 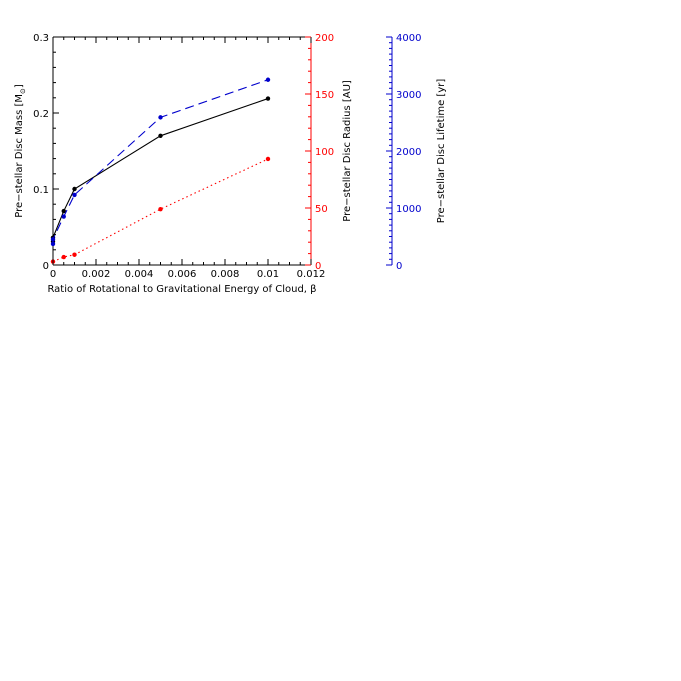 What do you see at coordinates (53, 274) in the screenshot?
I see `x-tick-label: 0` at bounding box center [53, 274].